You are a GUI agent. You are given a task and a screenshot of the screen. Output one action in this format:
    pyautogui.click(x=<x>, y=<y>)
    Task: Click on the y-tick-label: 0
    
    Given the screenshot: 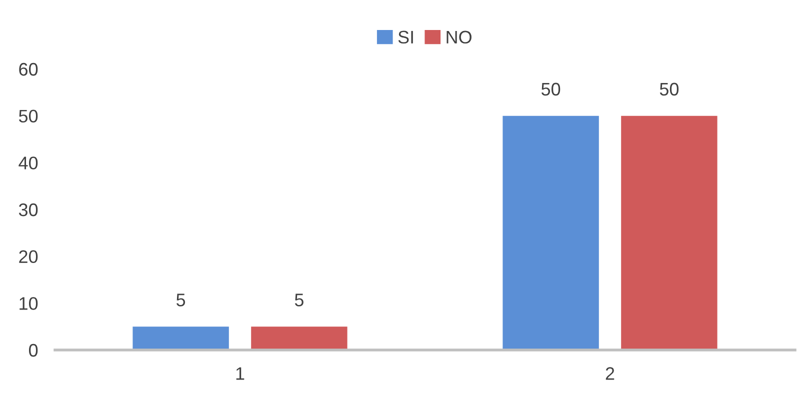 What is the action you would take?
    pyautogui.click(x=33, y=350)
    